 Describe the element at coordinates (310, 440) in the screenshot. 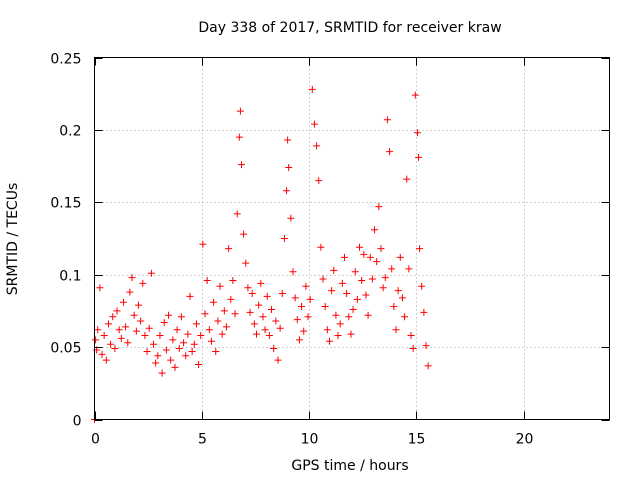

I see `x-tick-label: 10` at that location.